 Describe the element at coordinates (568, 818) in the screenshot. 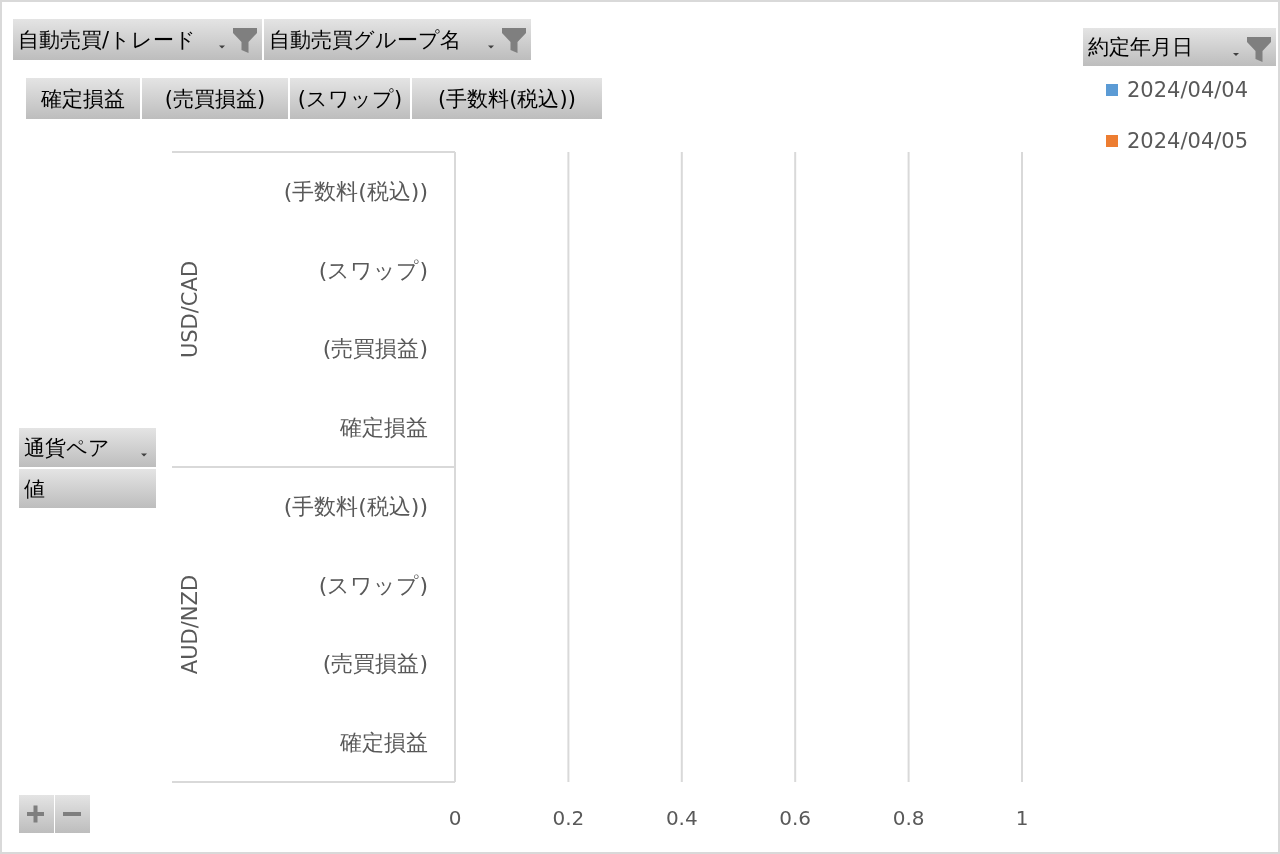

I see `x-tick-label: 0.2` at that location.